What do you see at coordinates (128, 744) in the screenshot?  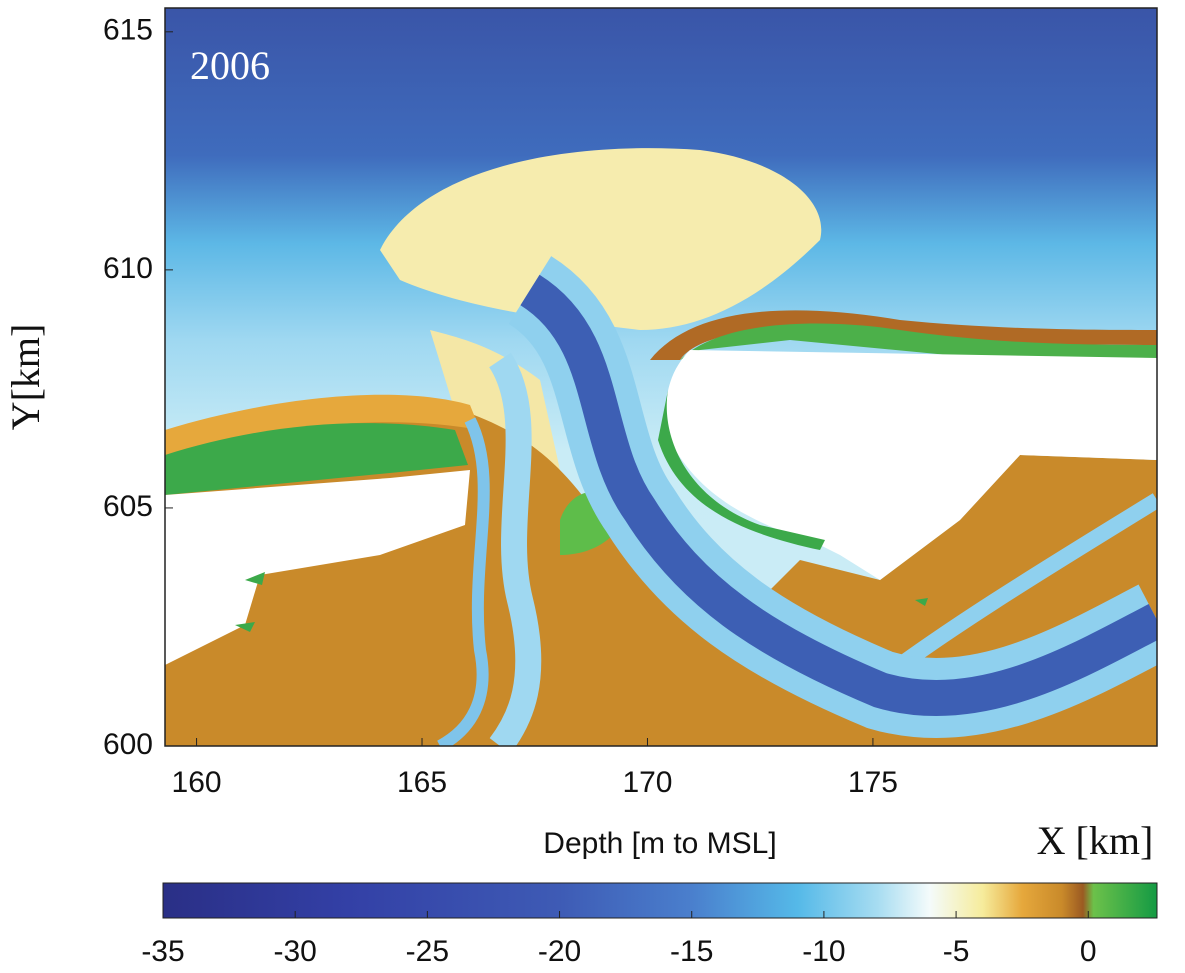 I see `y-tick-label: 600` at bounding box center [128, 744].